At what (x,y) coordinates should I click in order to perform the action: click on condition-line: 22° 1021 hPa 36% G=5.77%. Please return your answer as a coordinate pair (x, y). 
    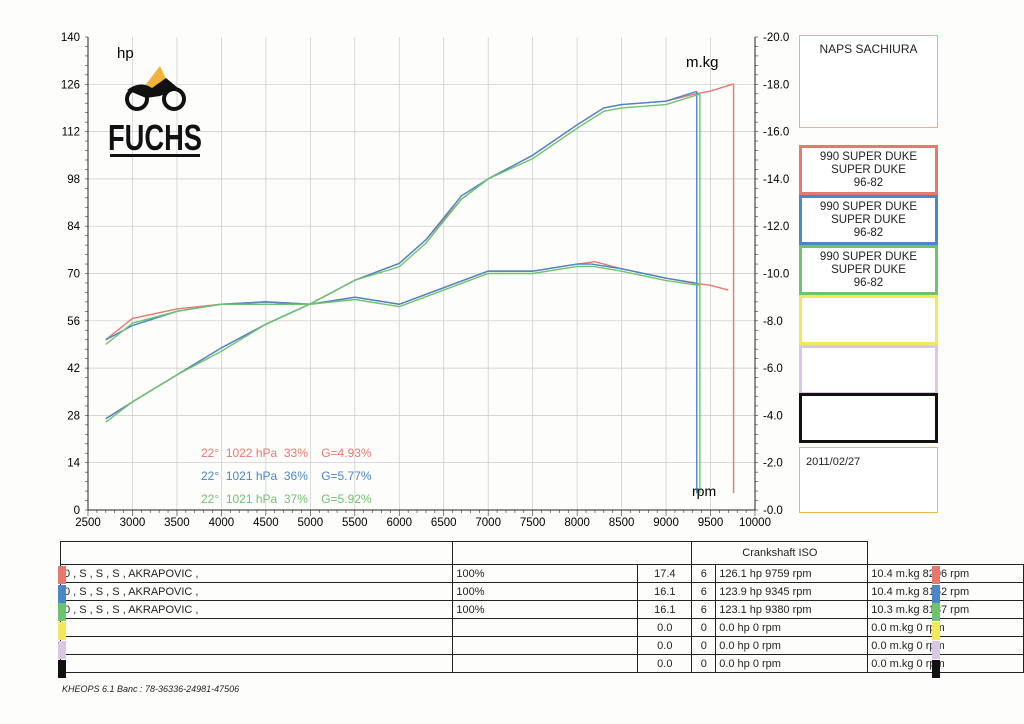
    Looking at the image, I should click on (286, 476).